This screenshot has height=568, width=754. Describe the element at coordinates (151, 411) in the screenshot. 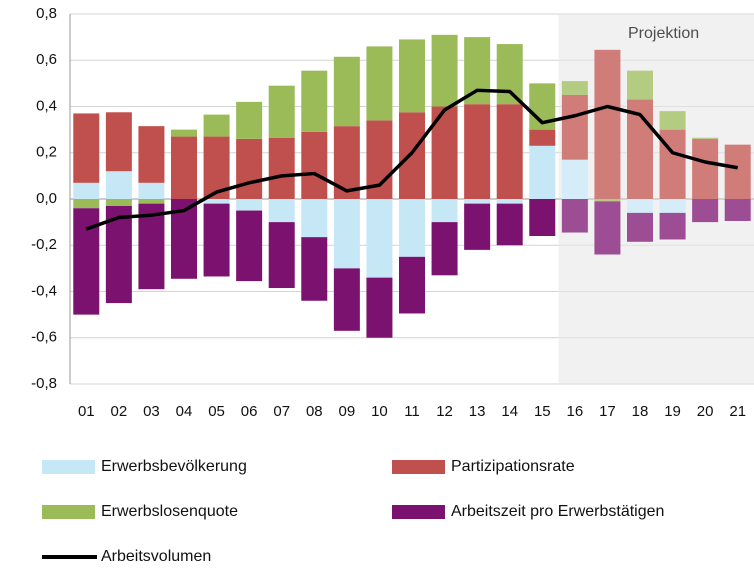

I see `x-tick-label: 03` at that location.